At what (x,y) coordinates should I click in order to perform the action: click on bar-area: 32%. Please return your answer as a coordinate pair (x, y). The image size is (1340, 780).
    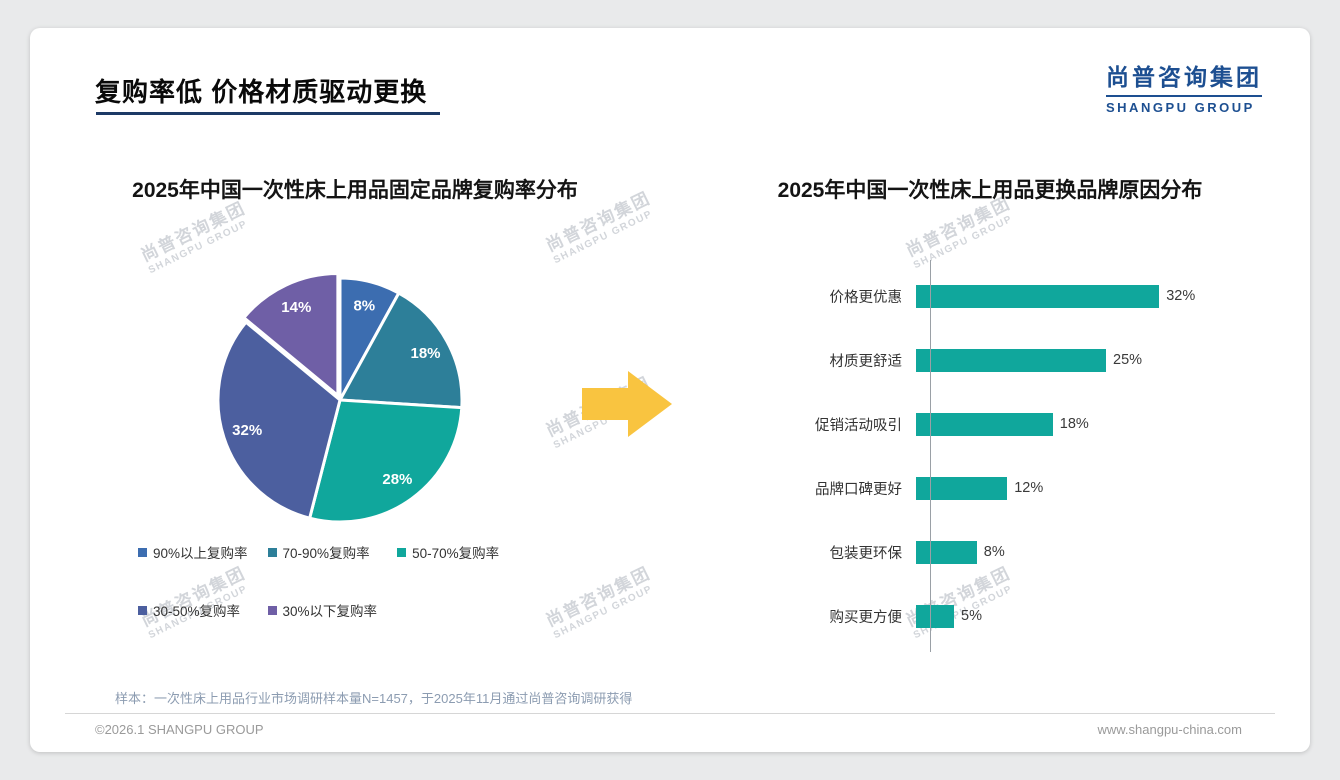
    Looking at the image, I should click on (1098, 296).